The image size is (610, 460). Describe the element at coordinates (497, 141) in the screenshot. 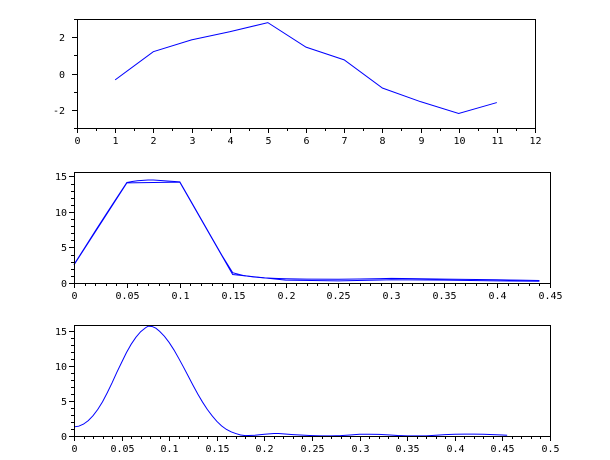

I see `x-tick-label: 11` at that location.